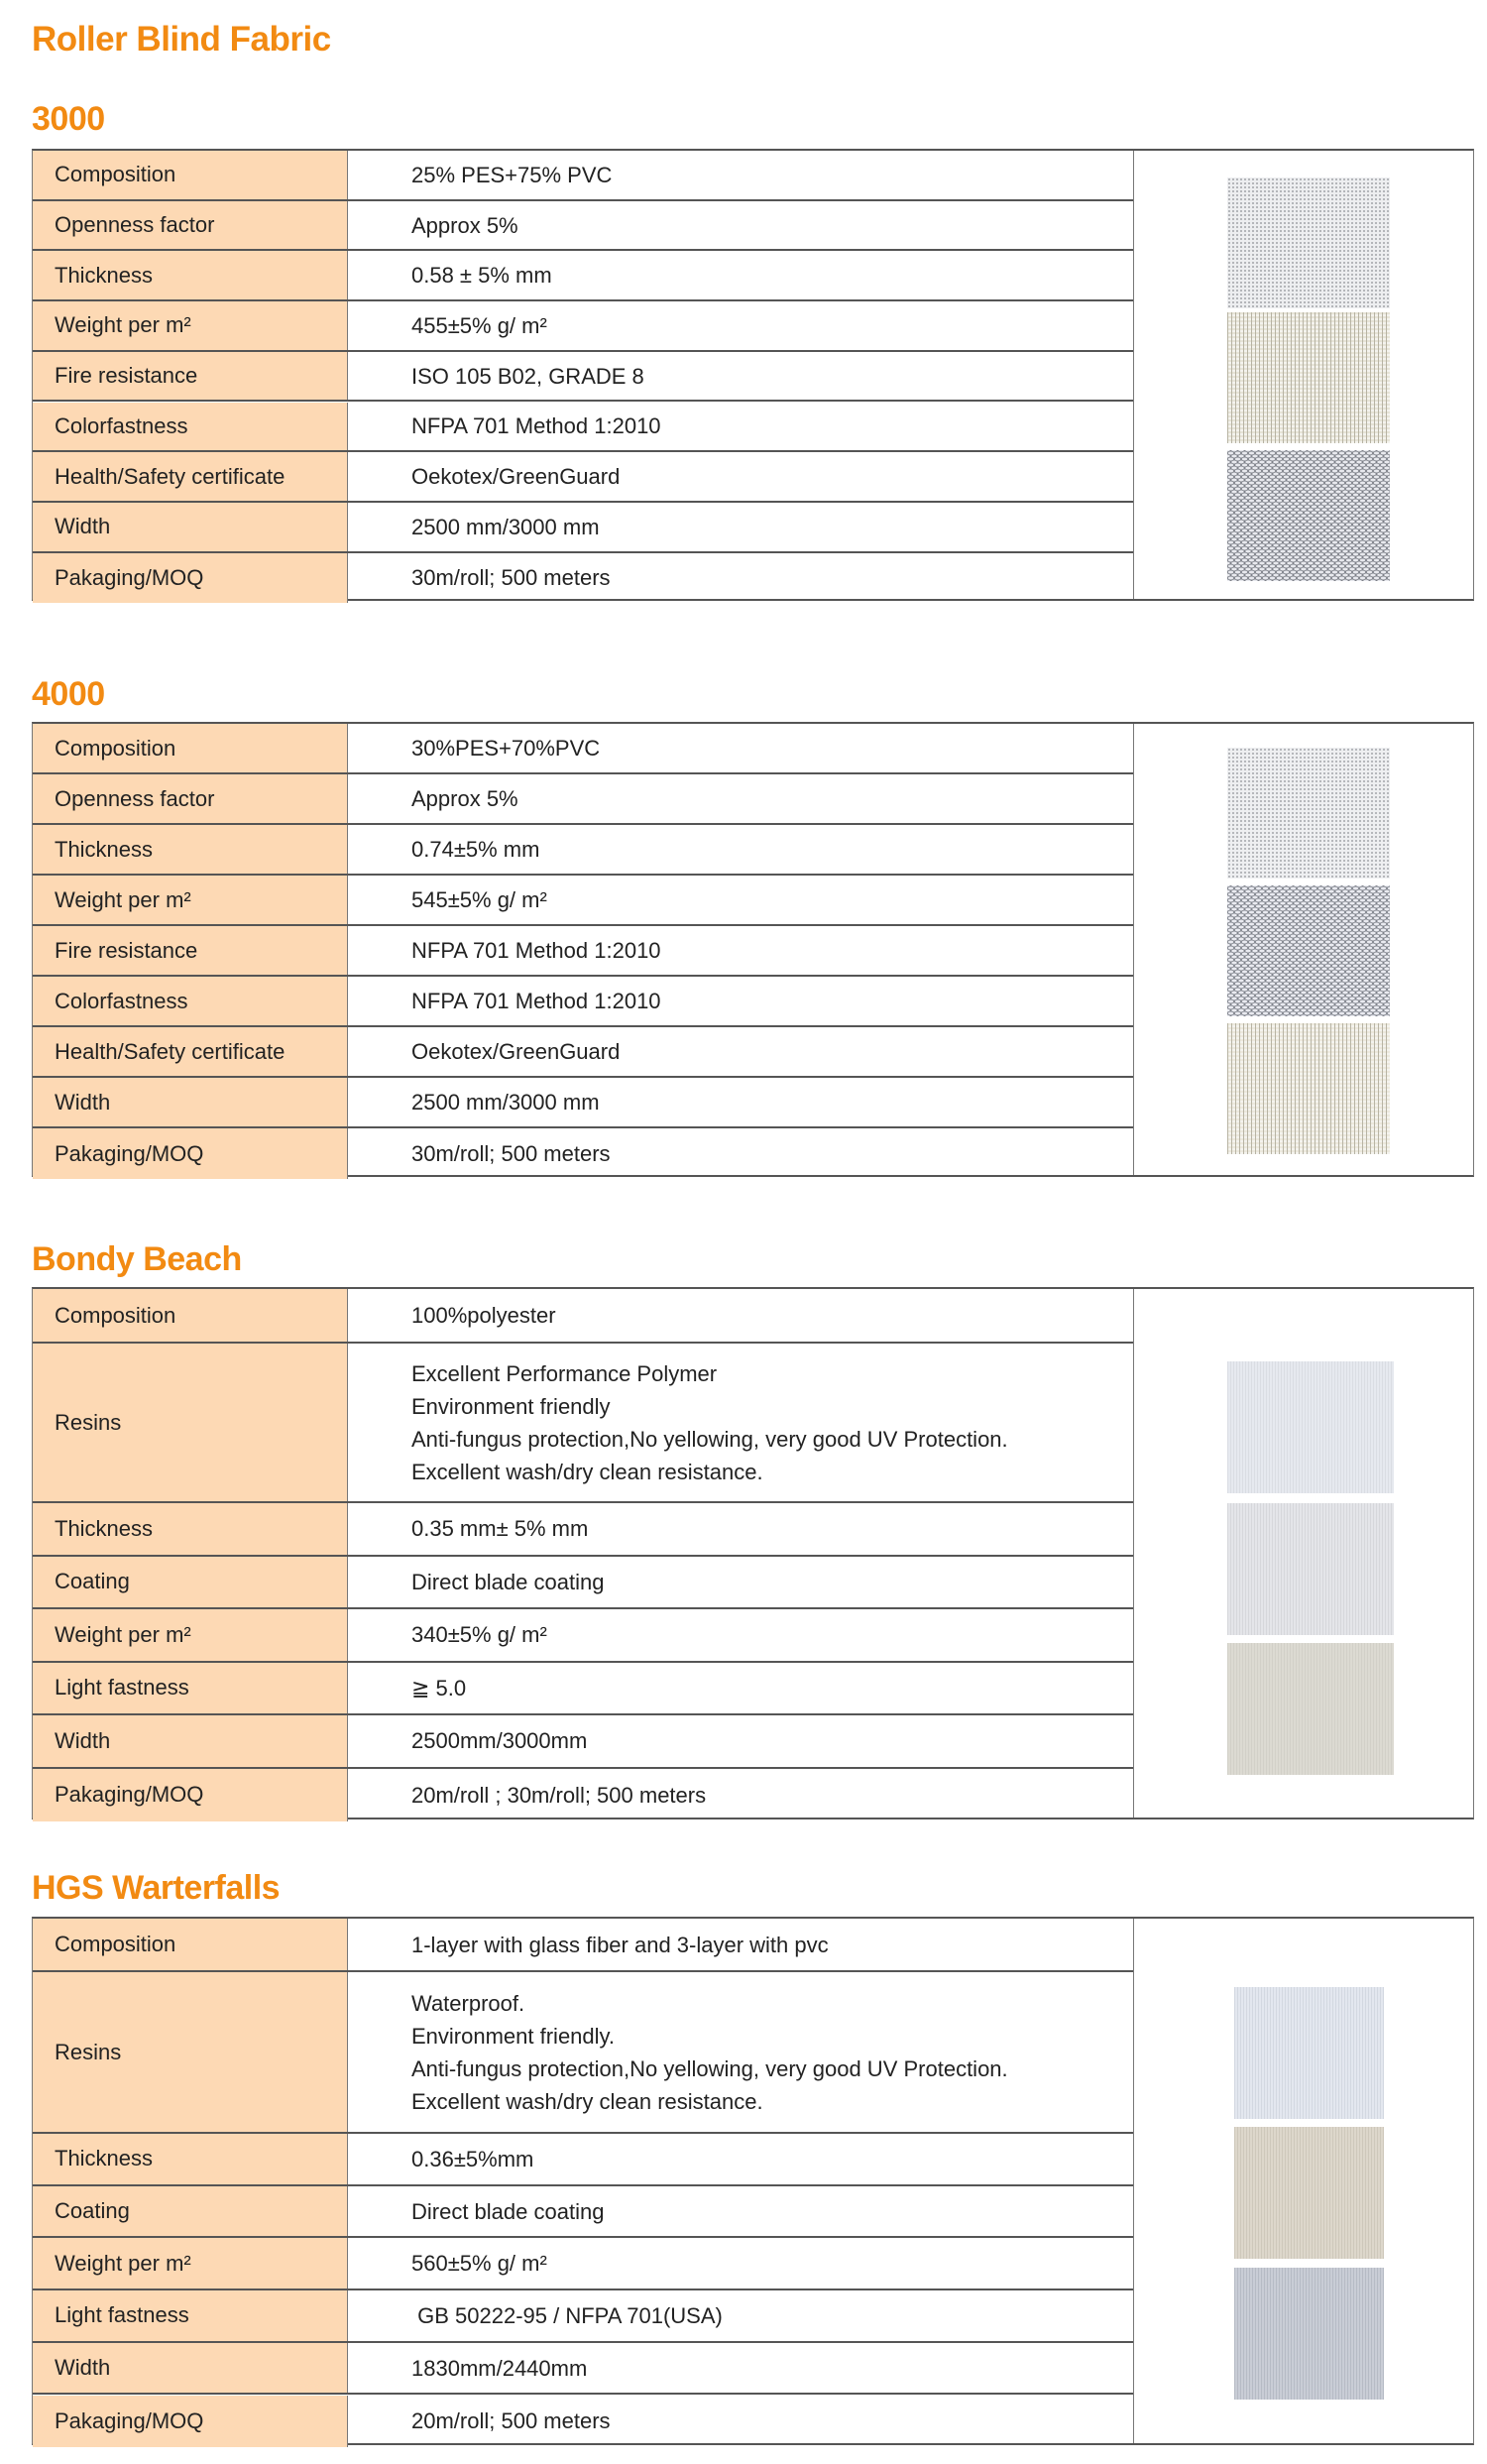 This screenshot has width=1487, height=2464. I want to click on light-grey-blackout-fabric-swatch, so click(1310, 1569).